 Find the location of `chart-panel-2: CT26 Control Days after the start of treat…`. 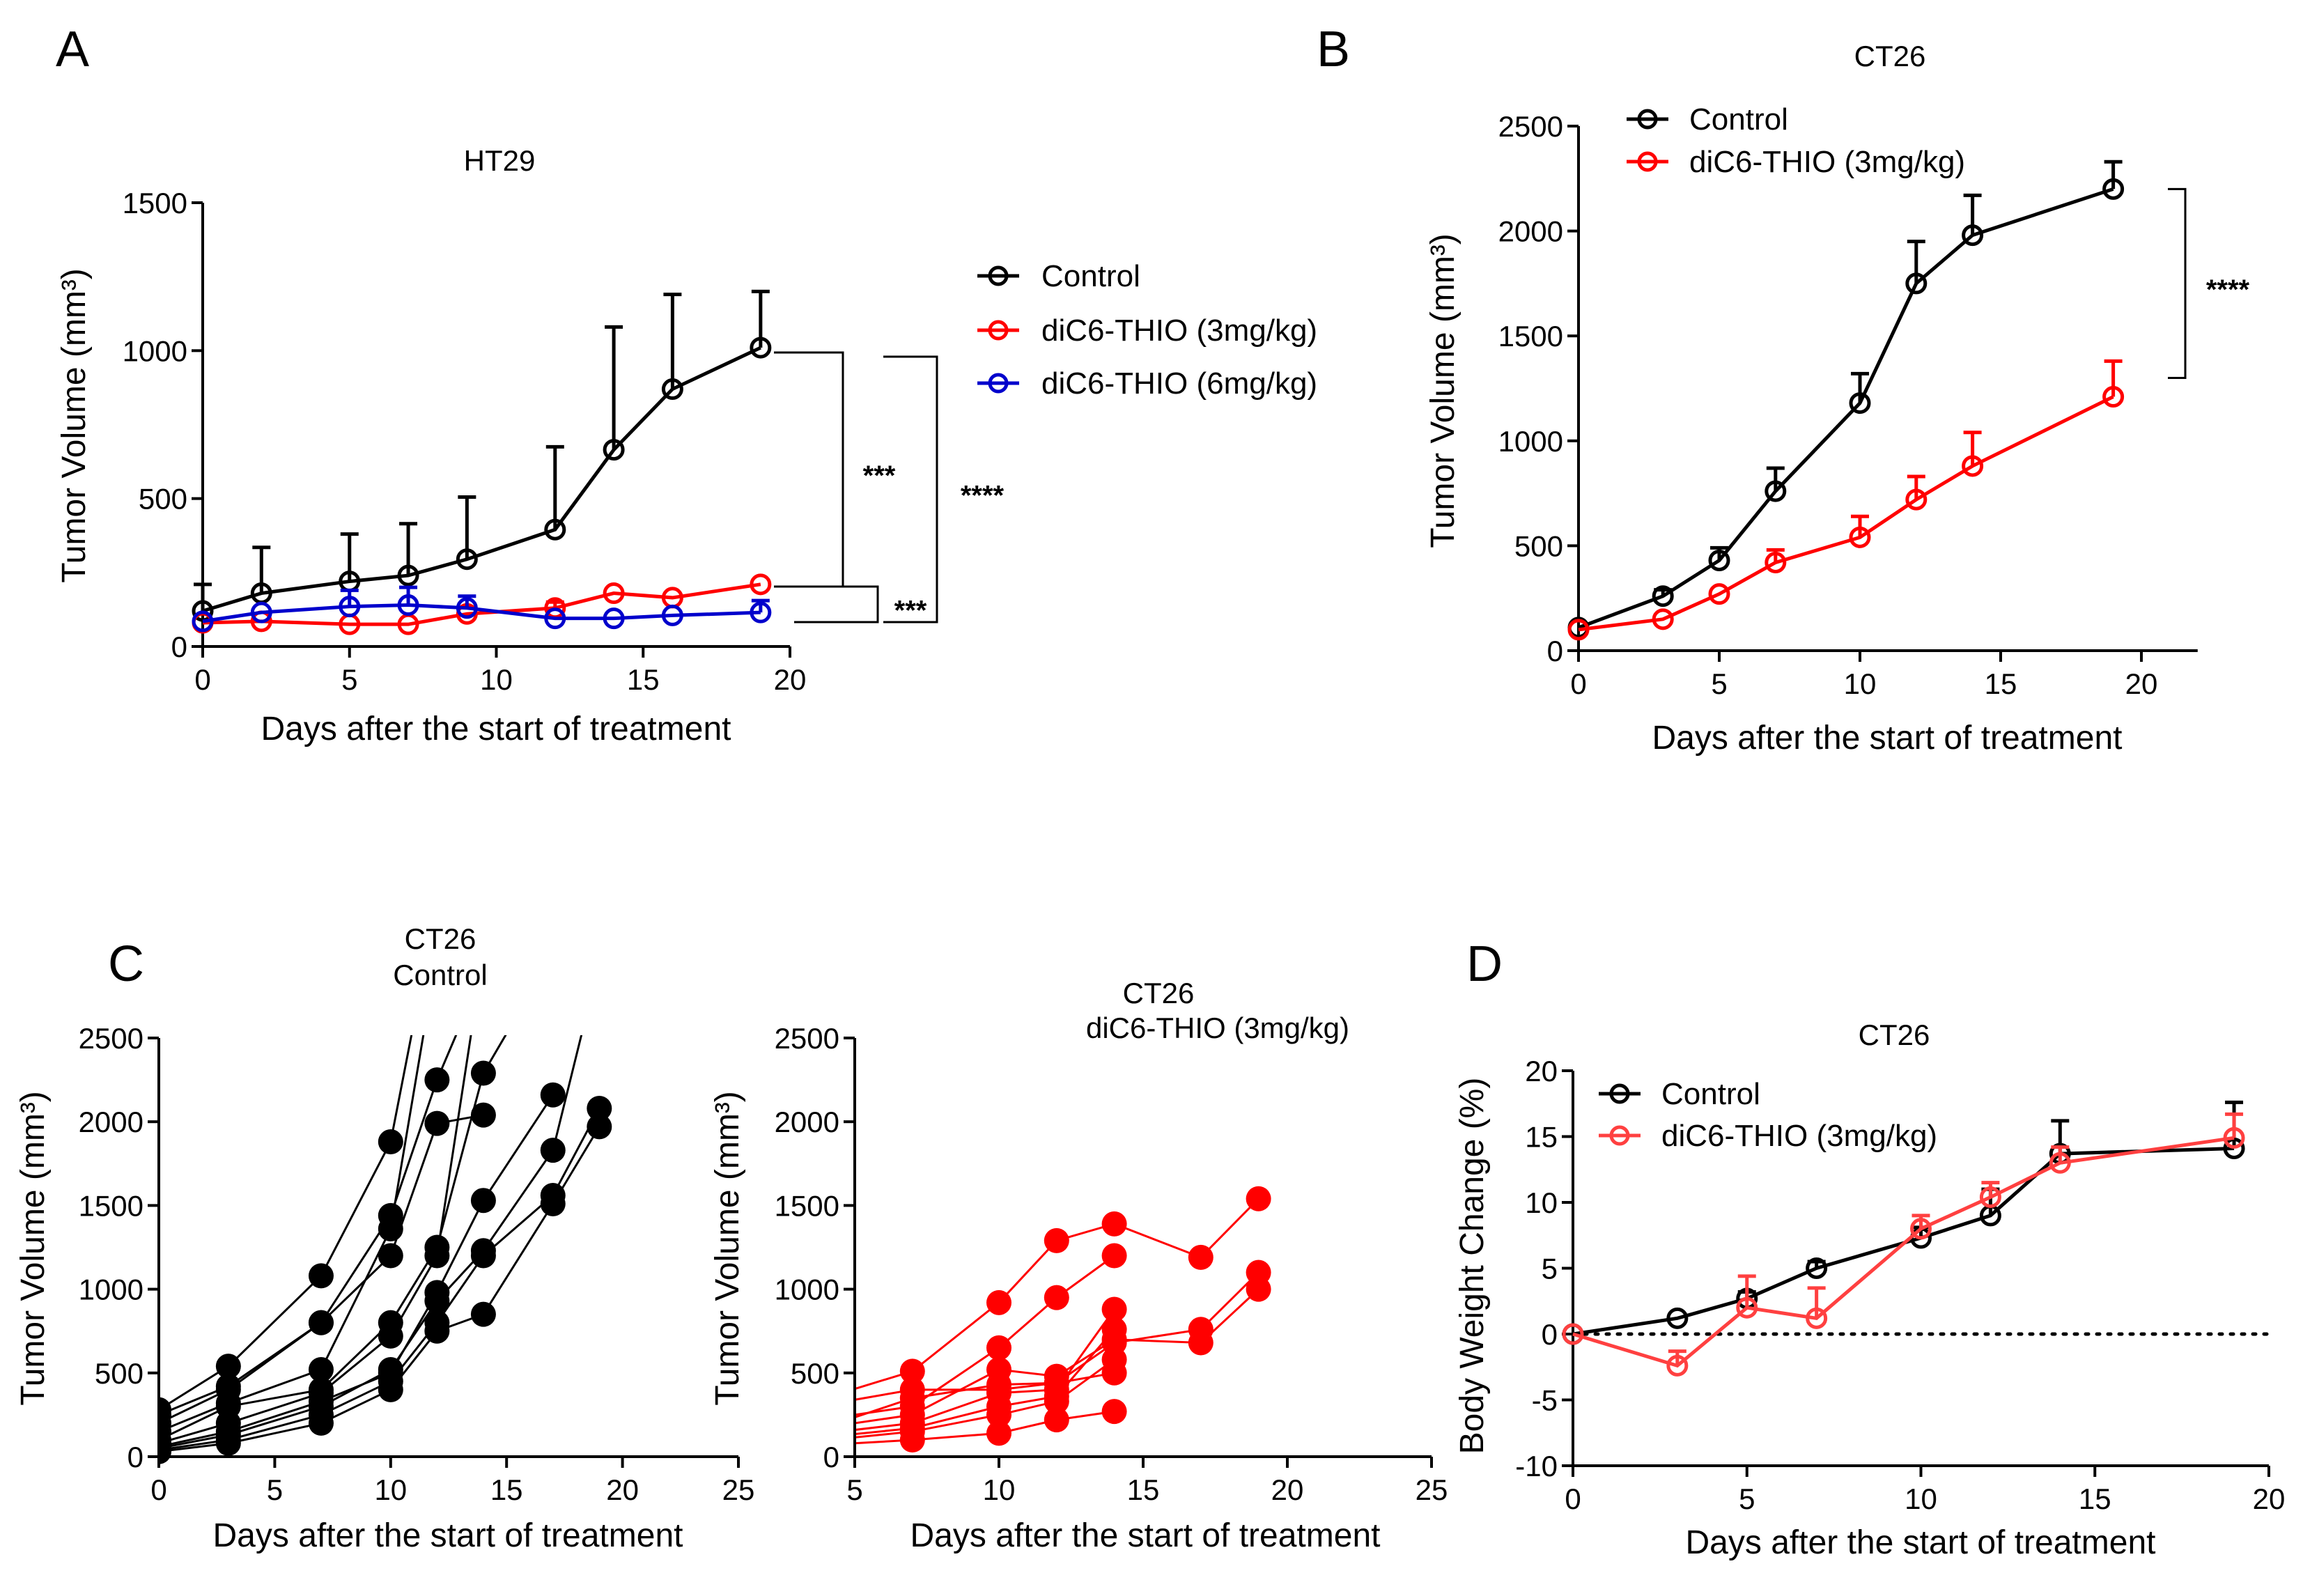

chart-panel-2: CT26 Control Days after the start of treat… is located at coordinates (385, 1238).